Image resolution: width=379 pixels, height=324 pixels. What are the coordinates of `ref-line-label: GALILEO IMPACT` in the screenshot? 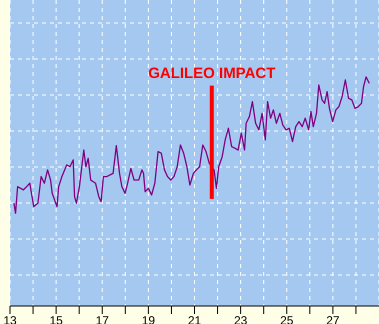 It's located at (212, 73).